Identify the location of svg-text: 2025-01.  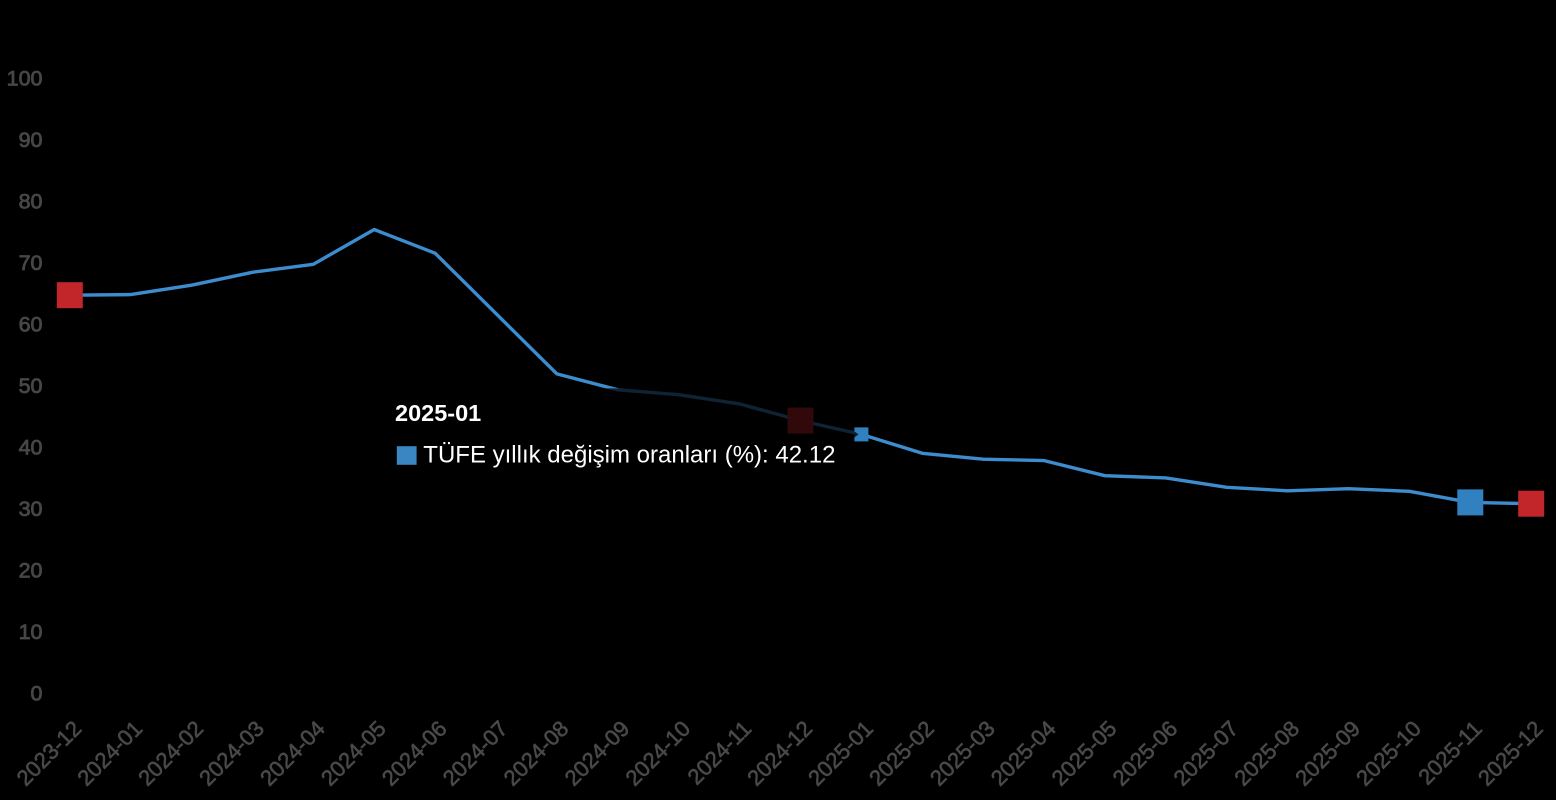
(438, 413).